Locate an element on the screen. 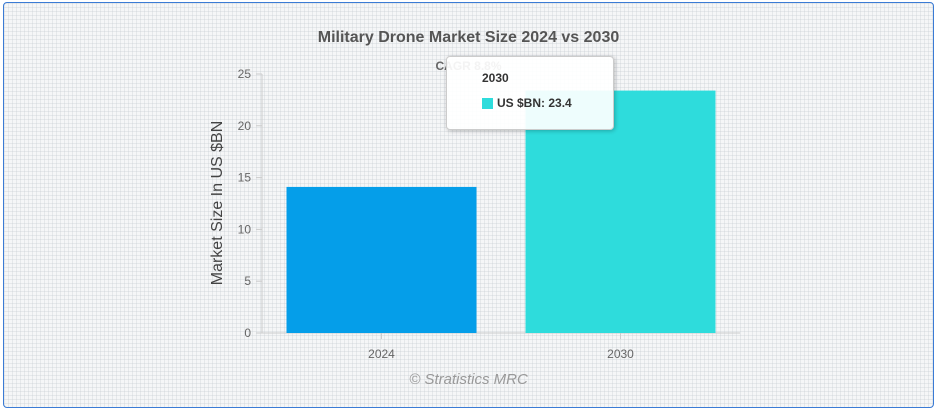 Image resolution: width=939 pixels, height=414 pixels. y-tick-label: 5 is located at coordinates (247, 281).